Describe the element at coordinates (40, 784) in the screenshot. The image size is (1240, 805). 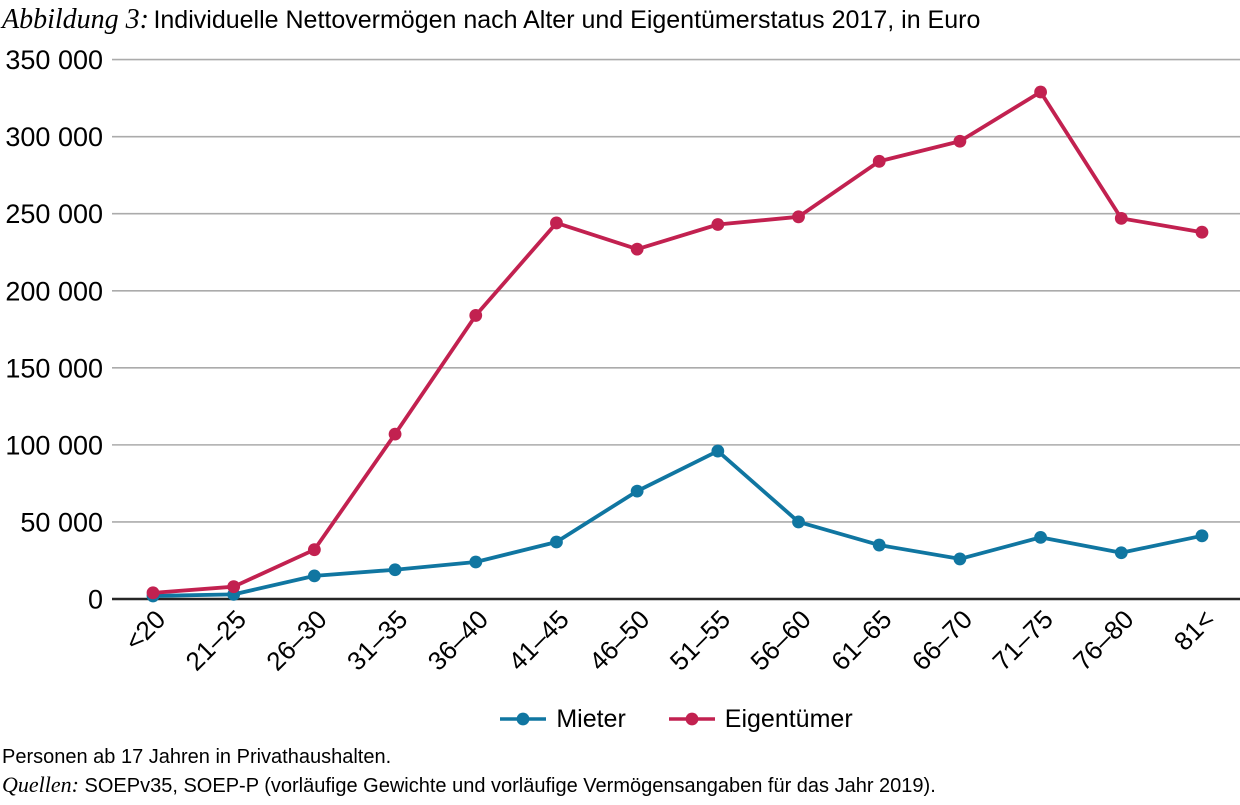
I see `sources-label: Quellen:` at that location.